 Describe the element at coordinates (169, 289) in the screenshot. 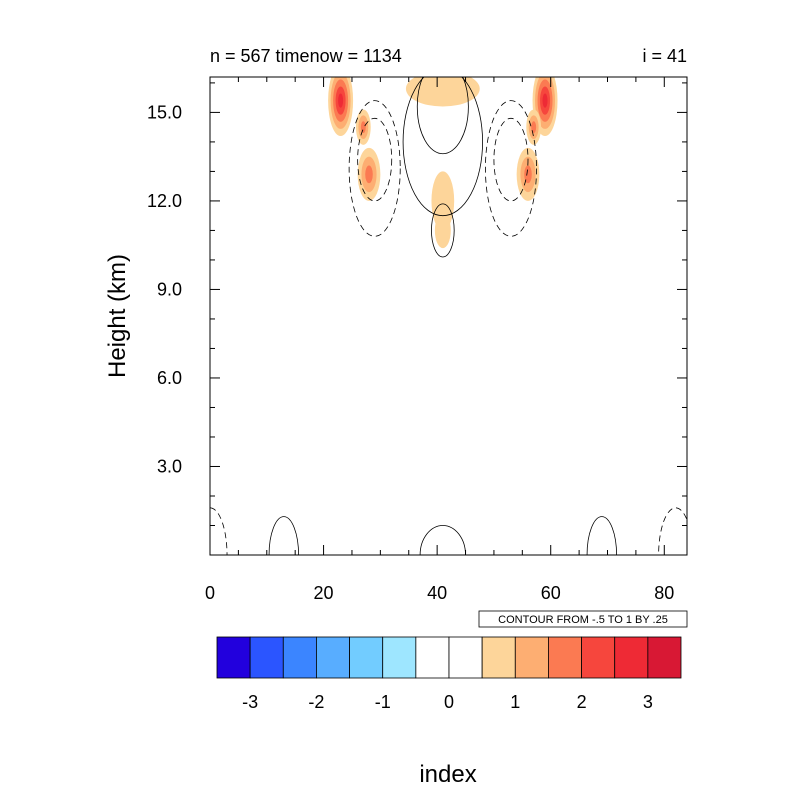

I see `y-tick-label-2: 9.0` at that location.